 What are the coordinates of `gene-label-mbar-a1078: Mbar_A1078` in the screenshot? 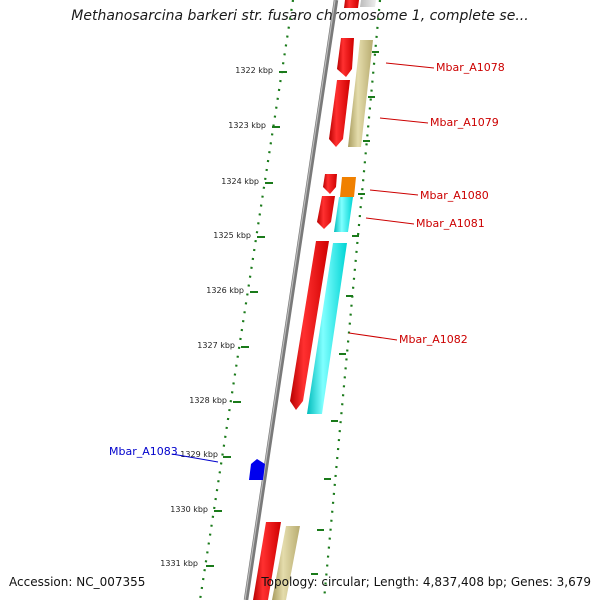 It's located at (470, 67).